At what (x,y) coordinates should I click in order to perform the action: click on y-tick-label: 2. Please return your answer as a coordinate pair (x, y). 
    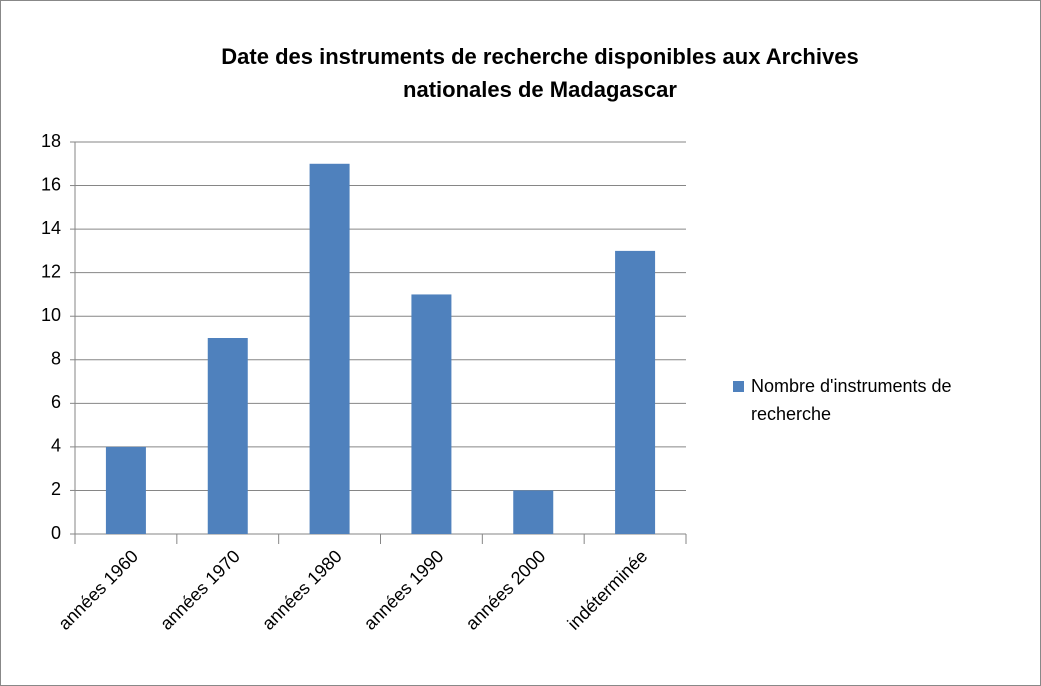
    Looking at the image, I should click on (56, 489).